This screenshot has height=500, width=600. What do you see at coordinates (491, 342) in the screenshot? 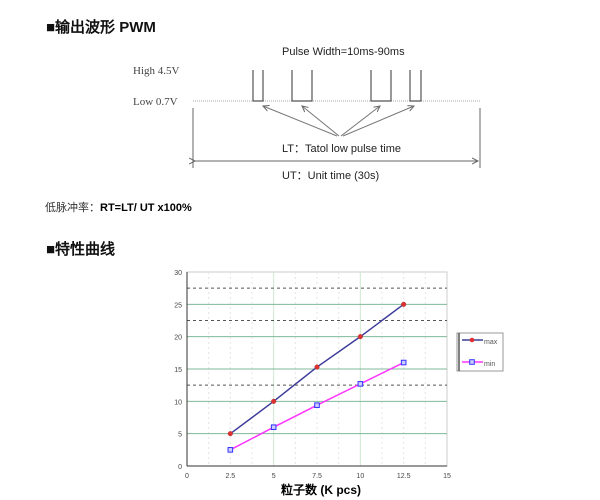
I see `legend-label-max: max` at bounding box center [491, 342].